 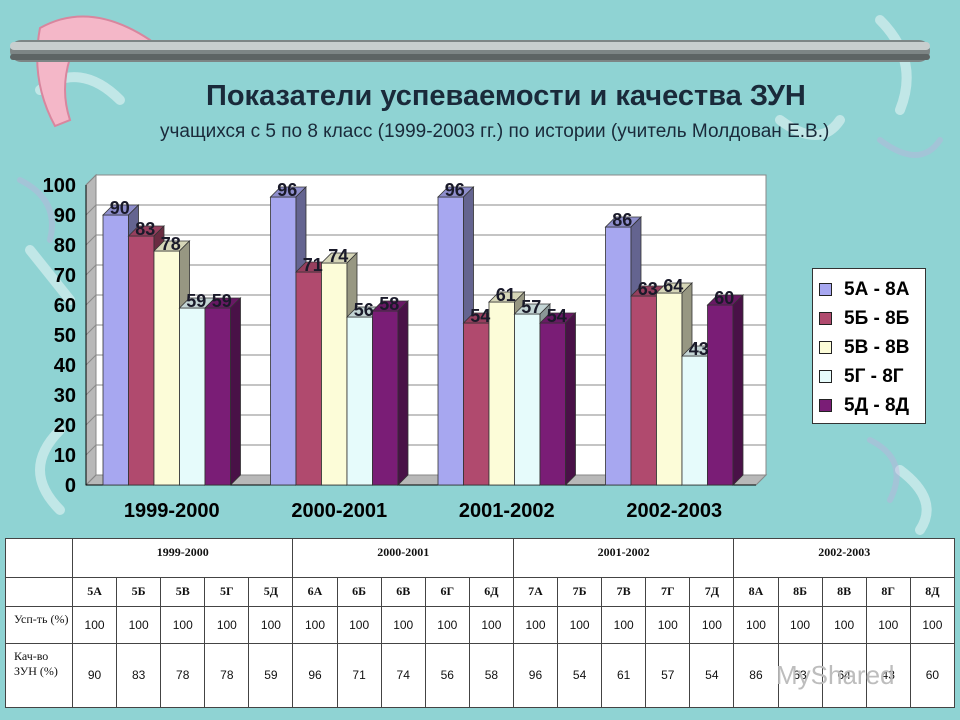 I want to click on table-class-header: 8А, so click(x=756, y=592).